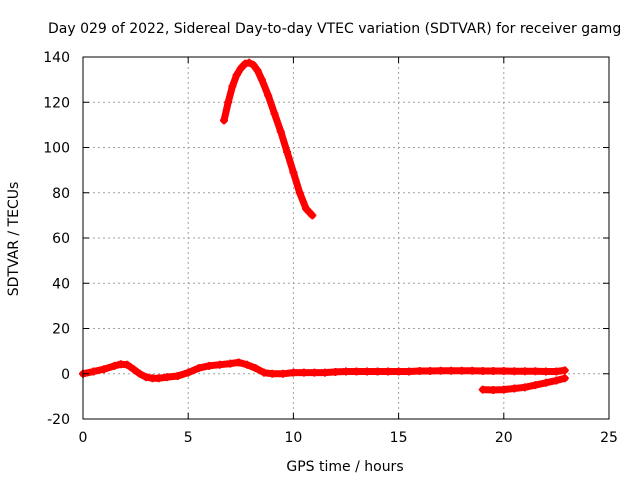 This screenshot has width=640, height=480. I want to click on x-tick-label: 0, so click(83, 438).